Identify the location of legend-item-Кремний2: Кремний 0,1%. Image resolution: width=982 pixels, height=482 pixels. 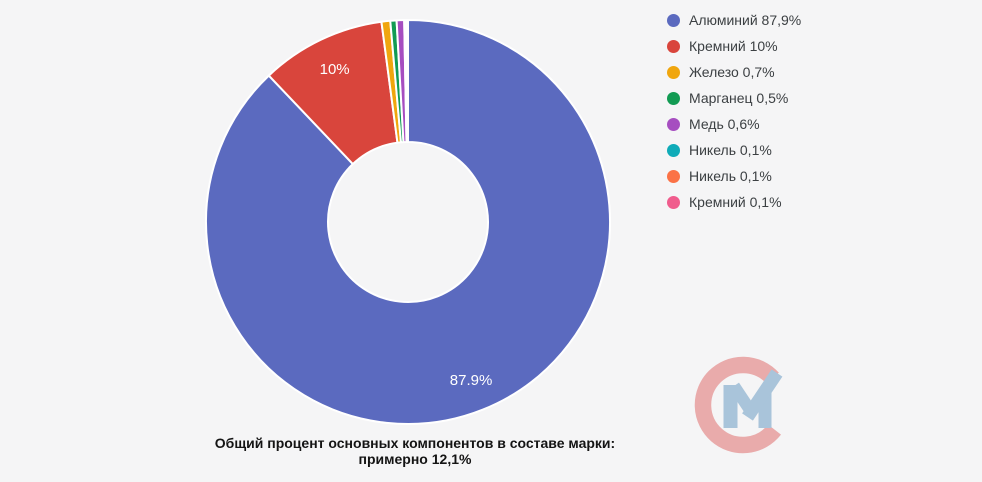
(734, 202).